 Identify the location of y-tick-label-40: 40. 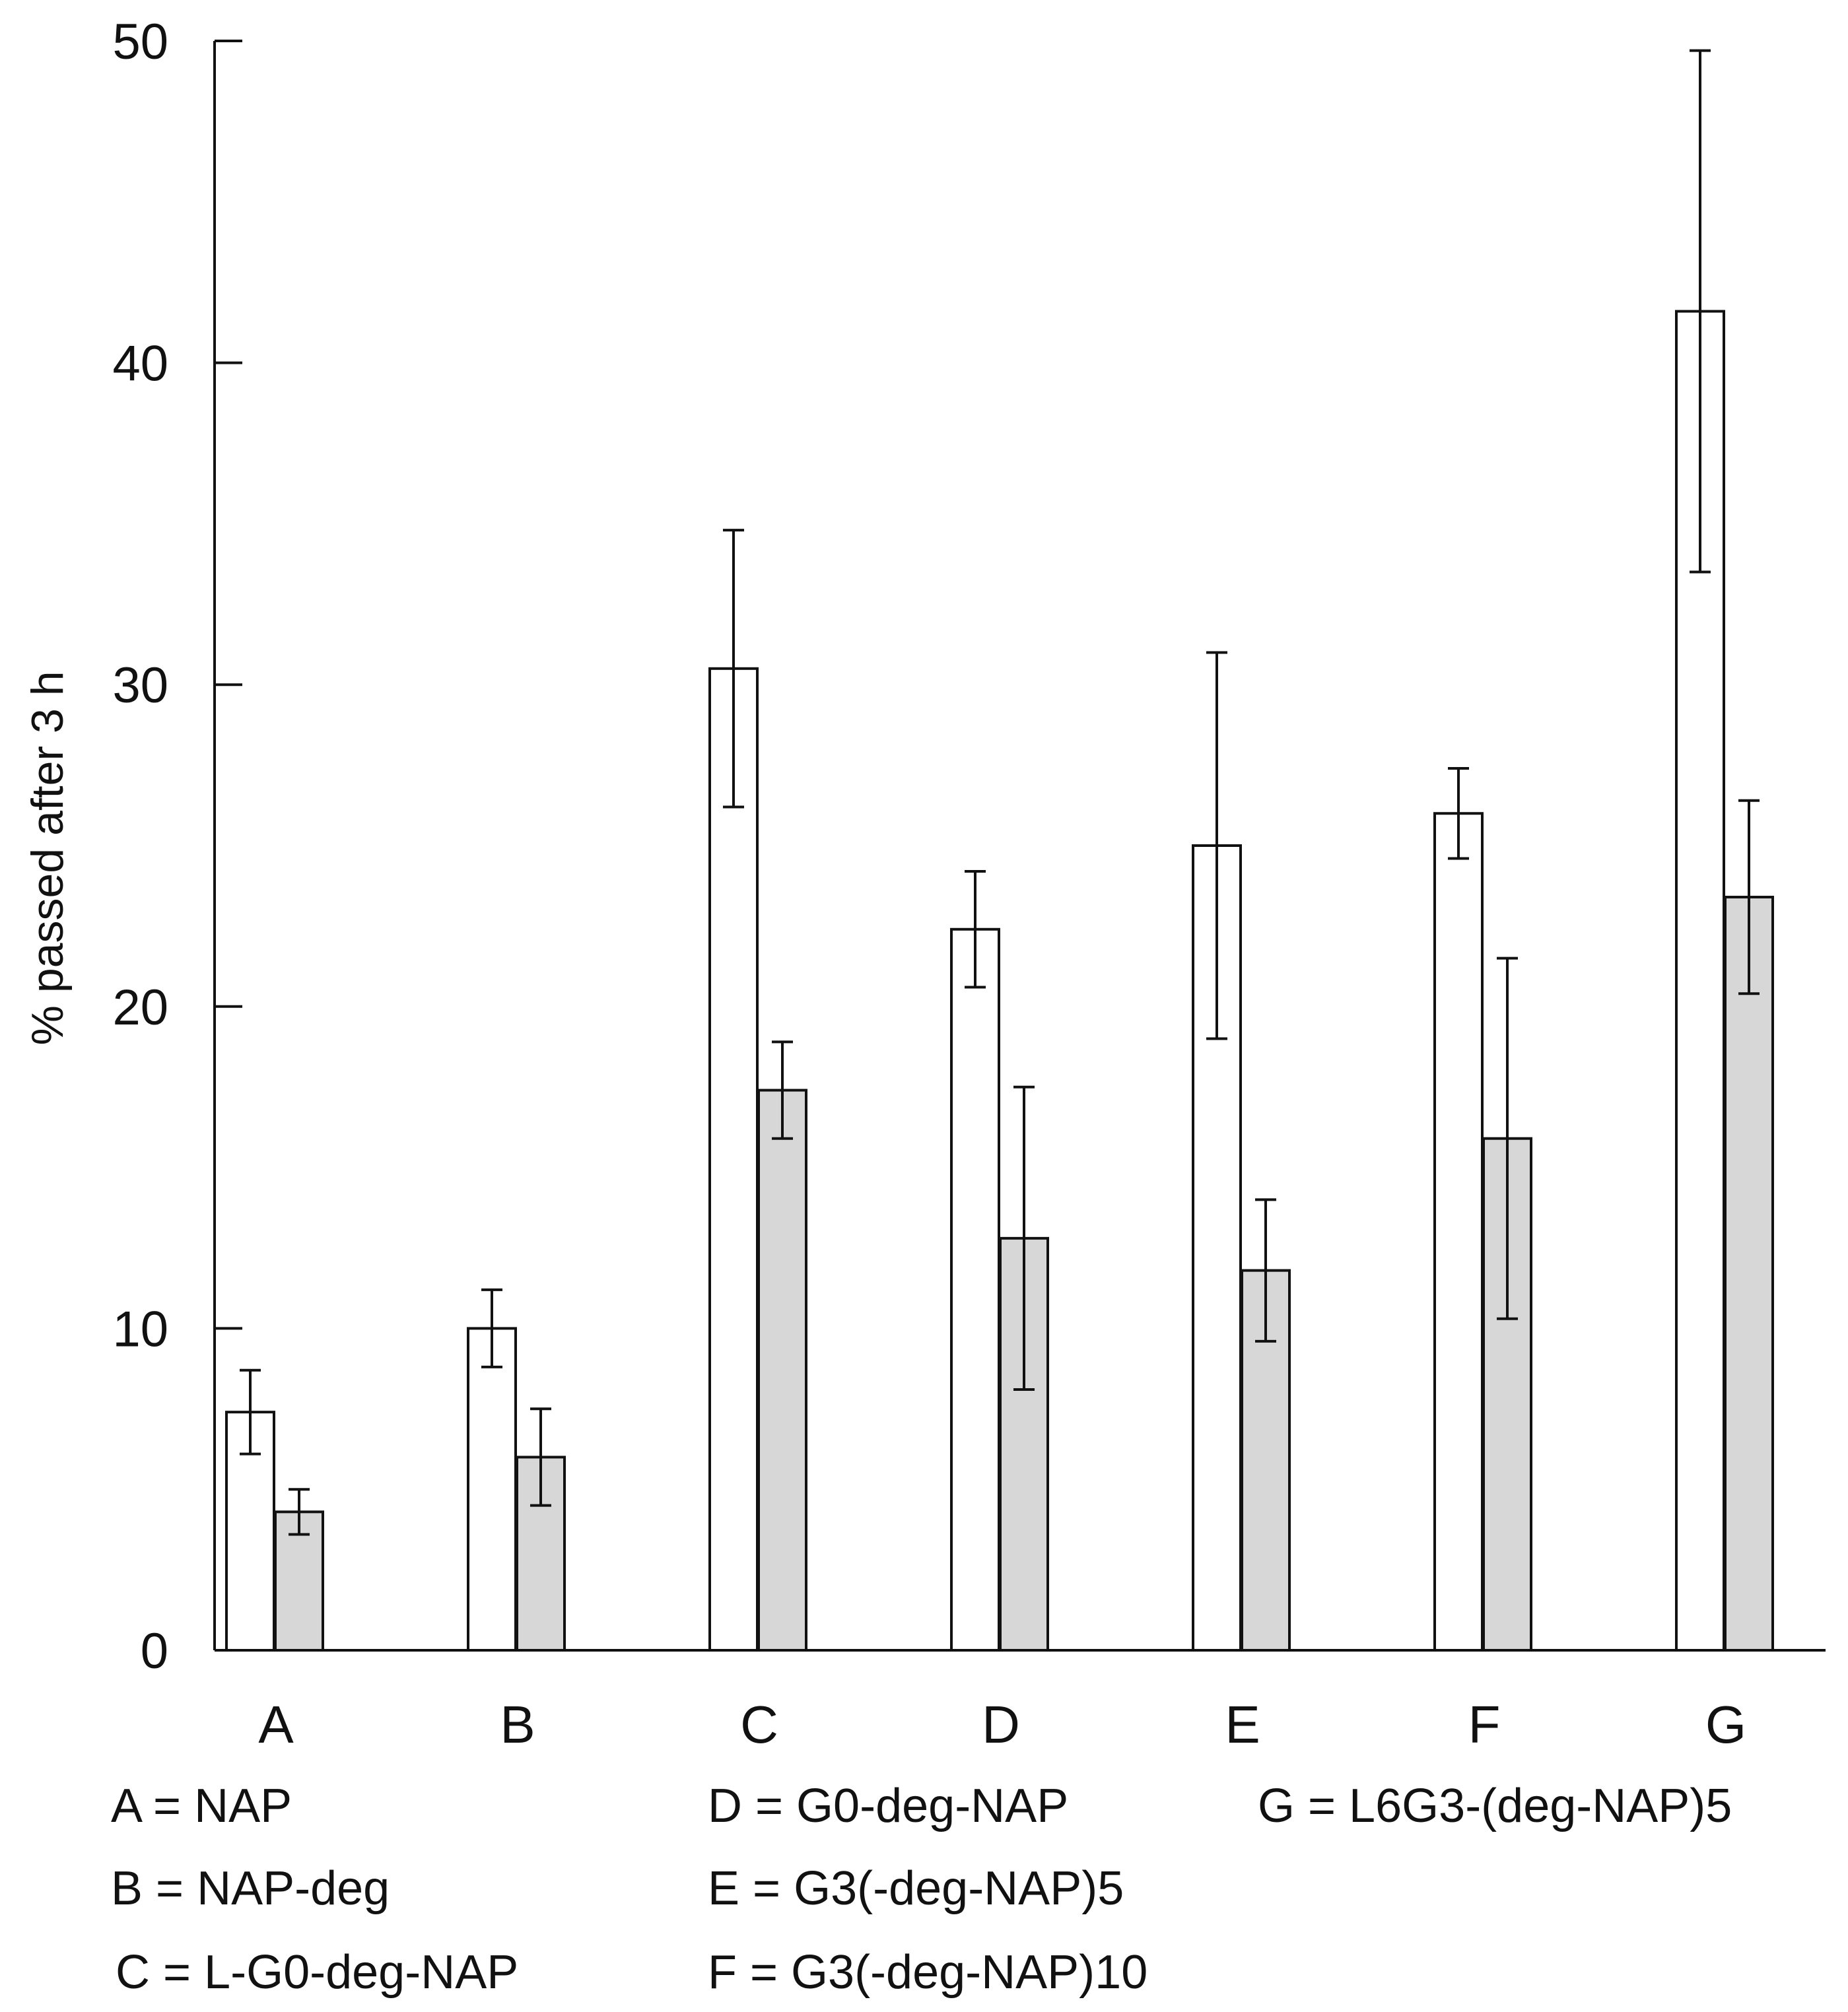
(140, 364).